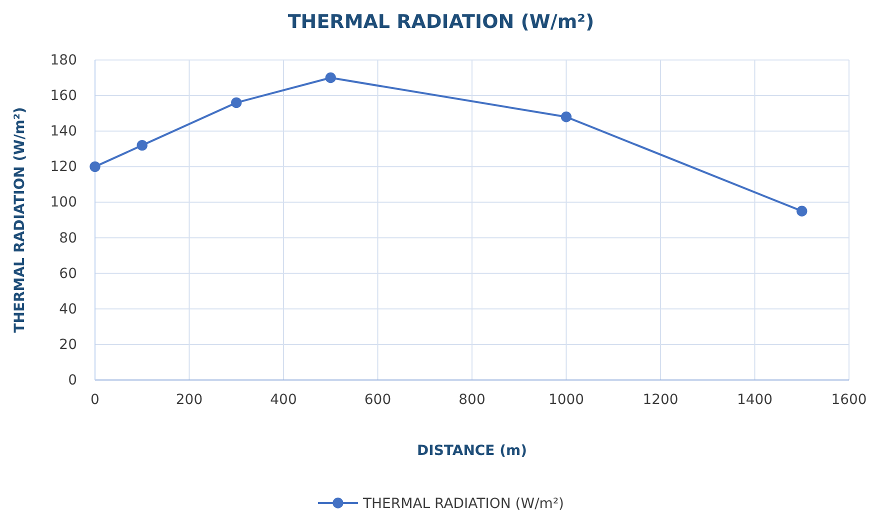 Image resolution: width=882 pixels, height=519 pixels. What do you see at coordinates (95, 400) in the screenshot?
I see `x-tick-label: 0` at bounding box center [95, 400].